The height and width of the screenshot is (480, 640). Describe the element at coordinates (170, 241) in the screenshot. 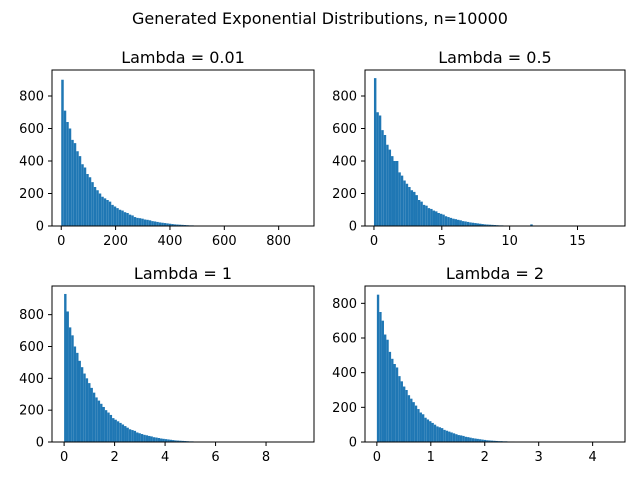

I see `x-tick-label: 400` at that location.